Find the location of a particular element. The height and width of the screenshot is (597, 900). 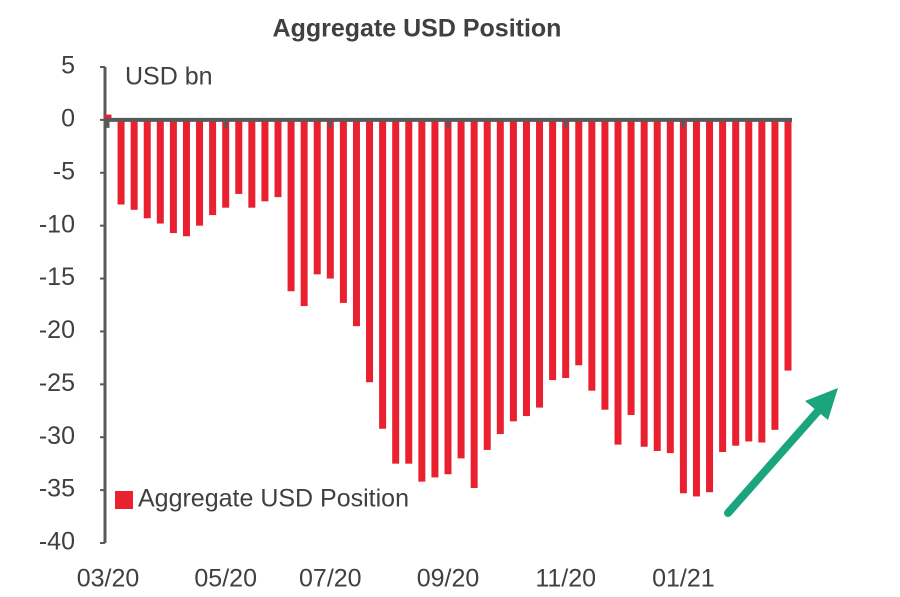

x-tick-label: 03/20 is located at coordinates (108, 579).